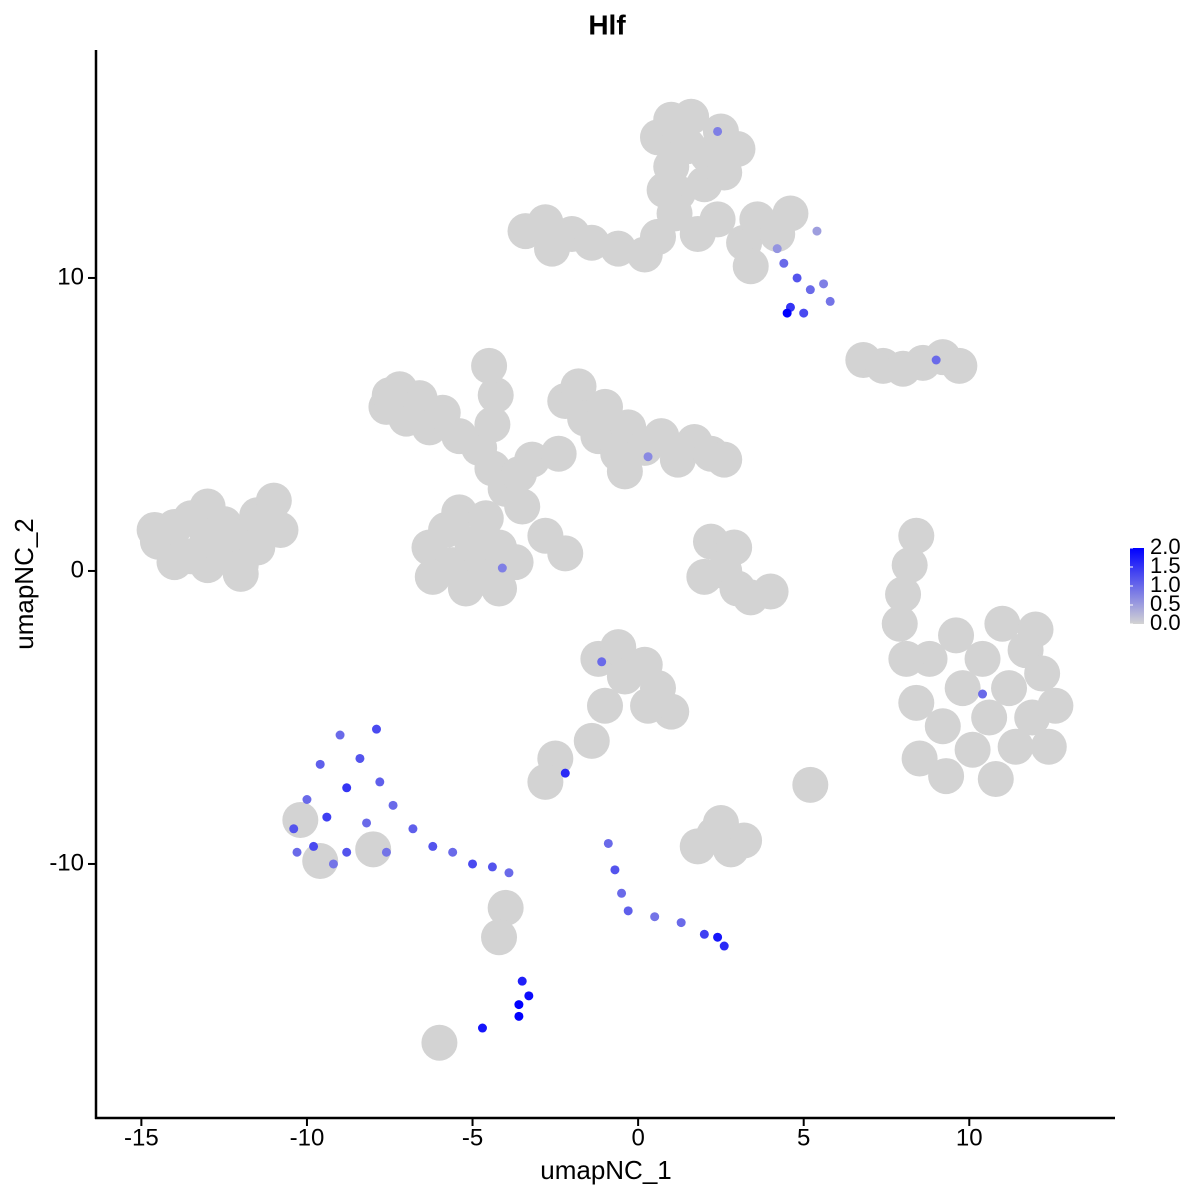 This screenshot has width=1200, height=1200. Describe the element at coordinates (1165, 622) in the screenshot. I see `legend-tick-label: 0.0` at that location.